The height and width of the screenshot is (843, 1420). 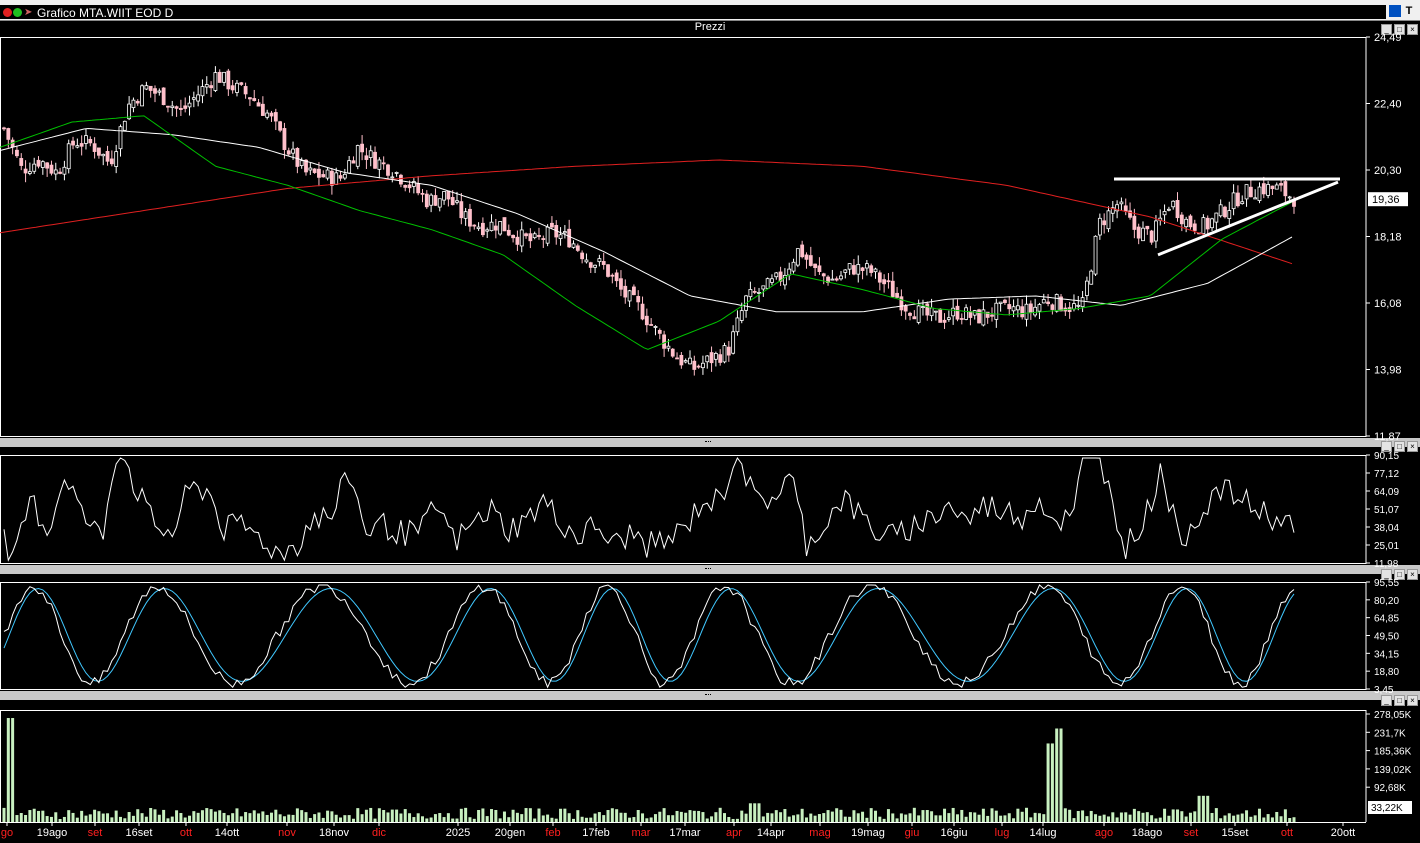 I want to click on stoch-axis-tick-label: 3,45, so click(x=1384, y=690).